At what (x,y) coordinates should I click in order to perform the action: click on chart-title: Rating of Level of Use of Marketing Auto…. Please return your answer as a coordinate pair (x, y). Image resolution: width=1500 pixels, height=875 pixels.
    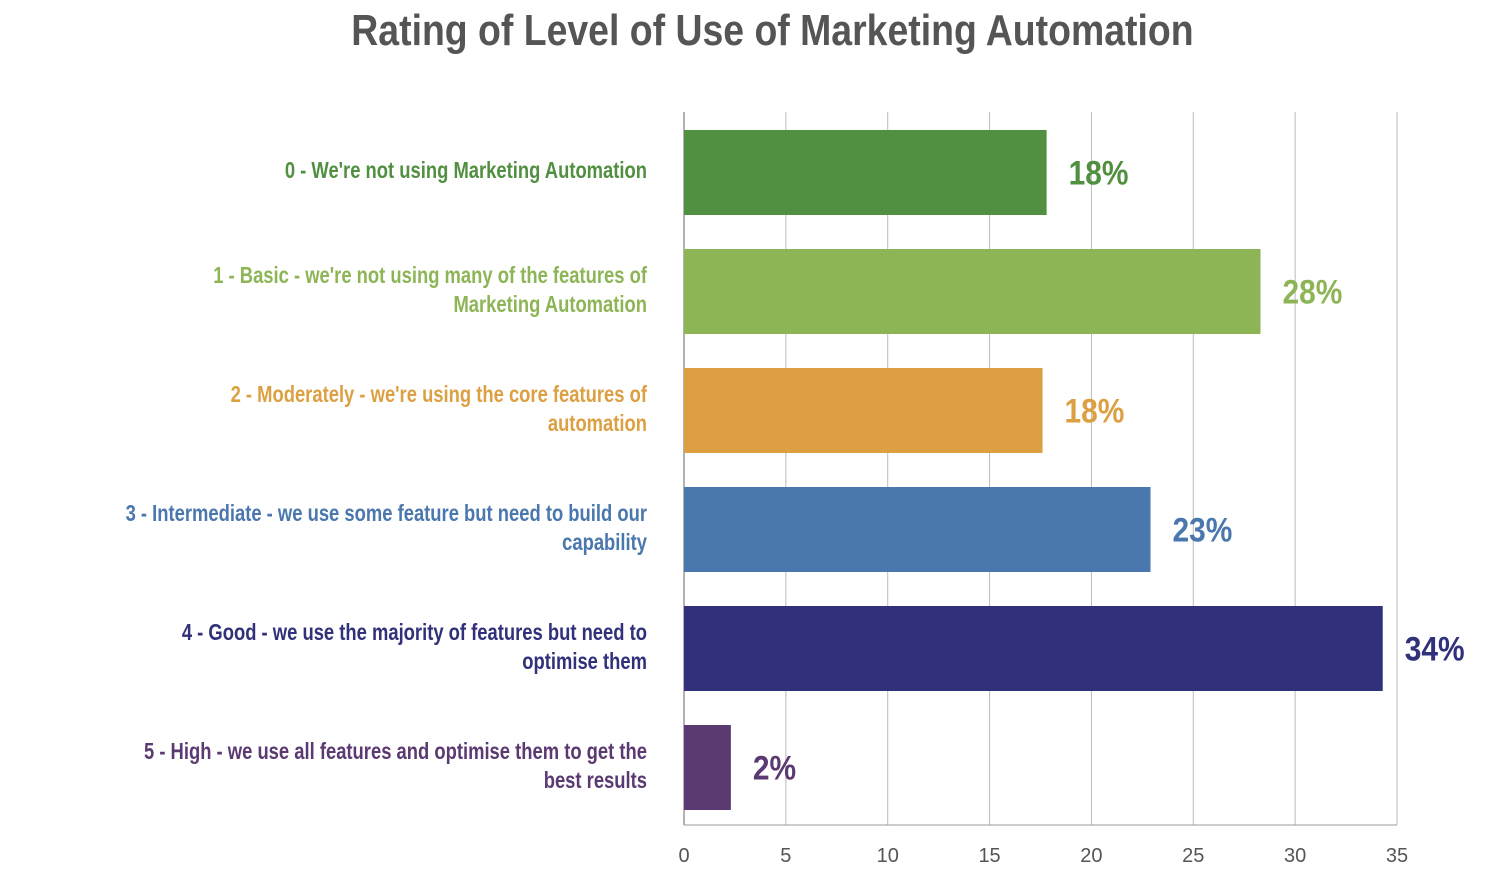
    Looking at the image, I should click on (772, 30).